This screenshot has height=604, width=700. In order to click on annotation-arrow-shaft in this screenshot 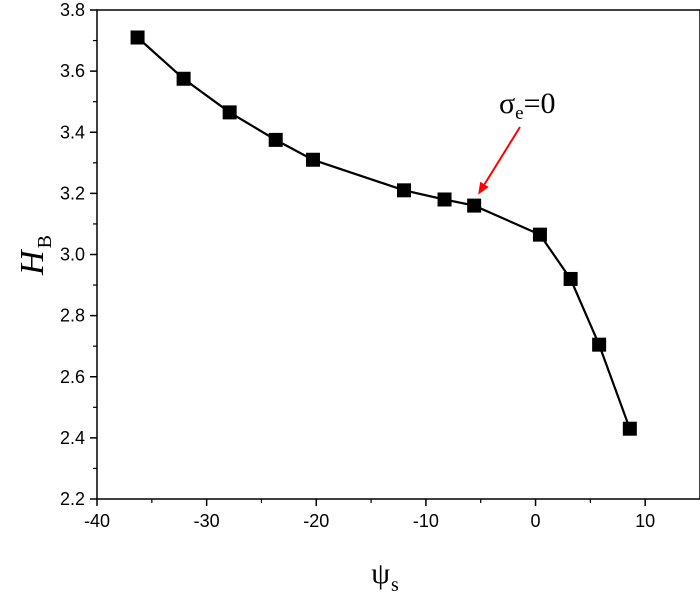, I will do `click(502, 155)`.